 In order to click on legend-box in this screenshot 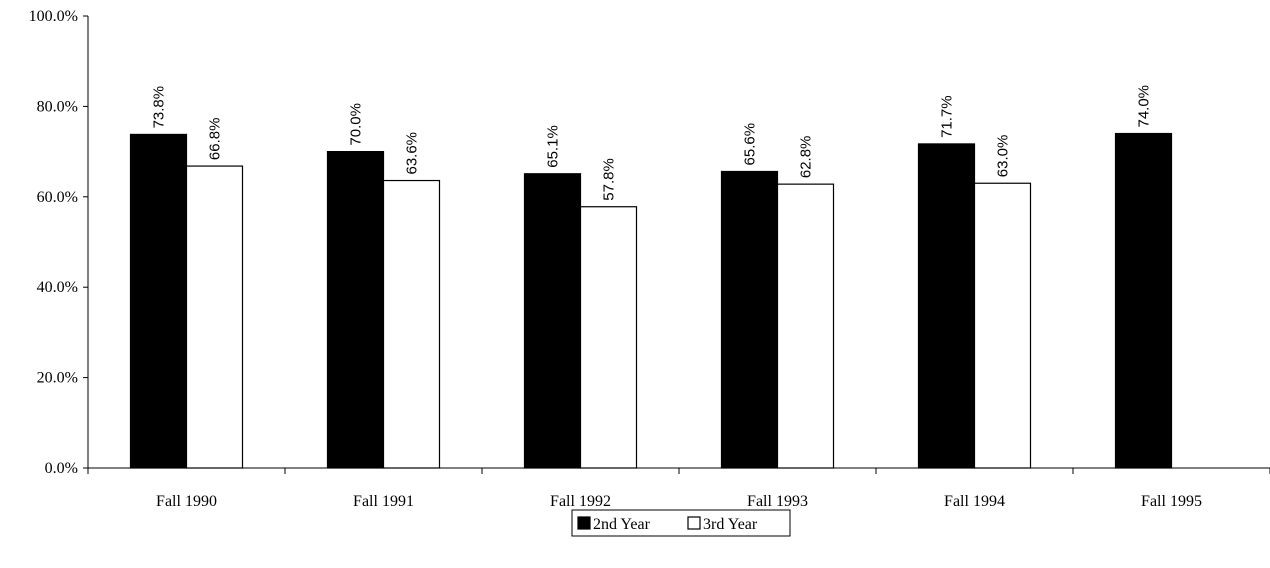, I will do `click(681, 523)`.